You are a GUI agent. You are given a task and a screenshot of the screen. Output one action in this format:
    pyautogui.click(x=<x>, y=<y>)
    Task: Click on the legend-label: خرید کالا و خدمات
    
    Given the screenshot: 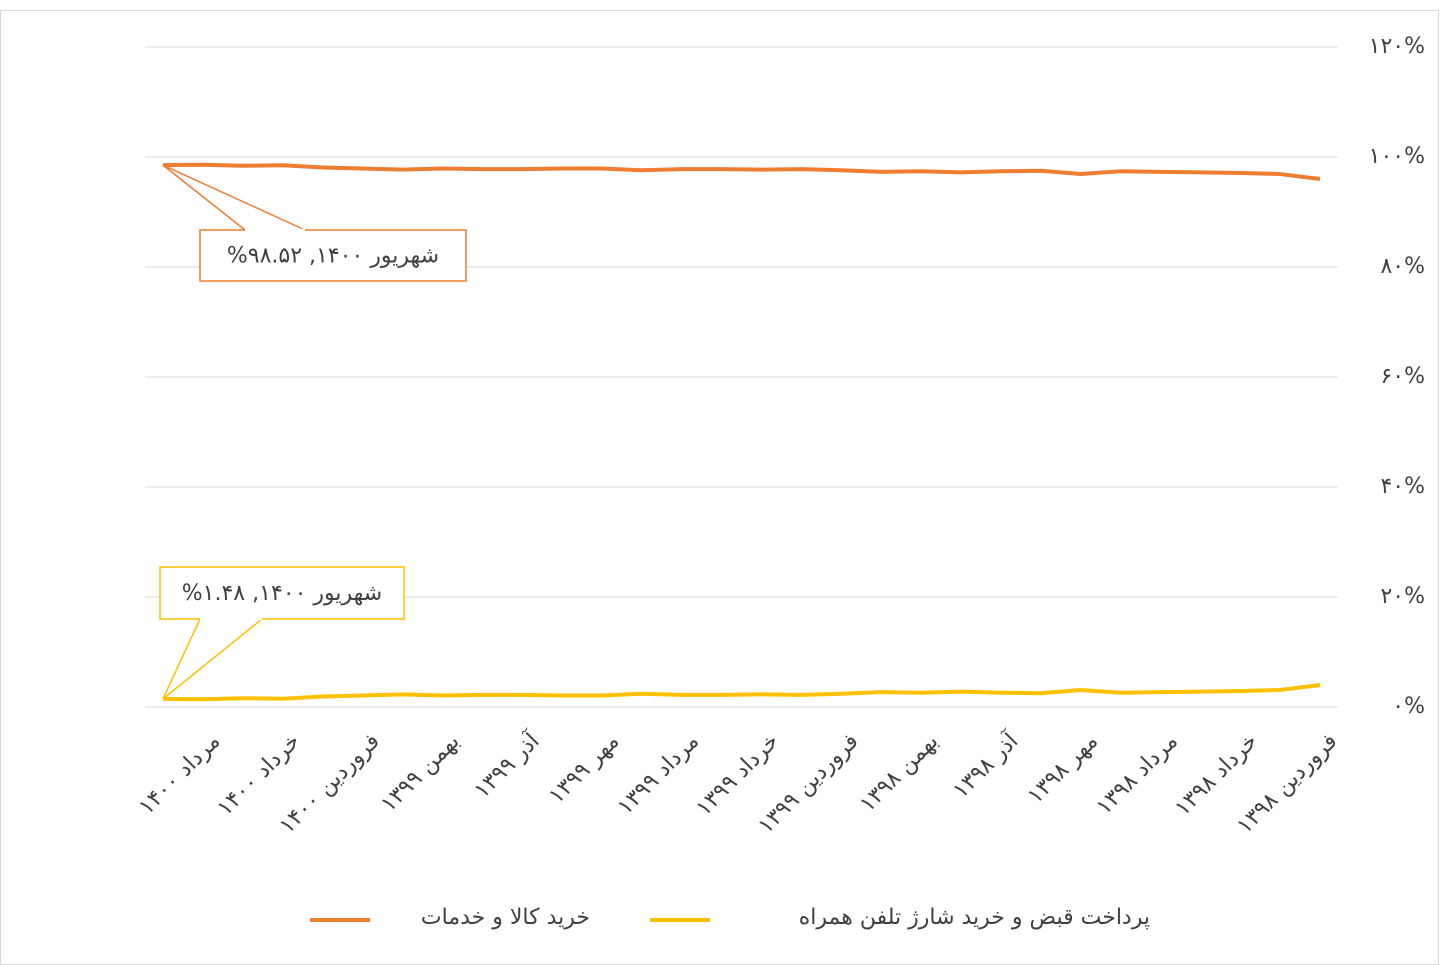 What is the action you would take?
    pyautogui.click(x=505, y=917)
    